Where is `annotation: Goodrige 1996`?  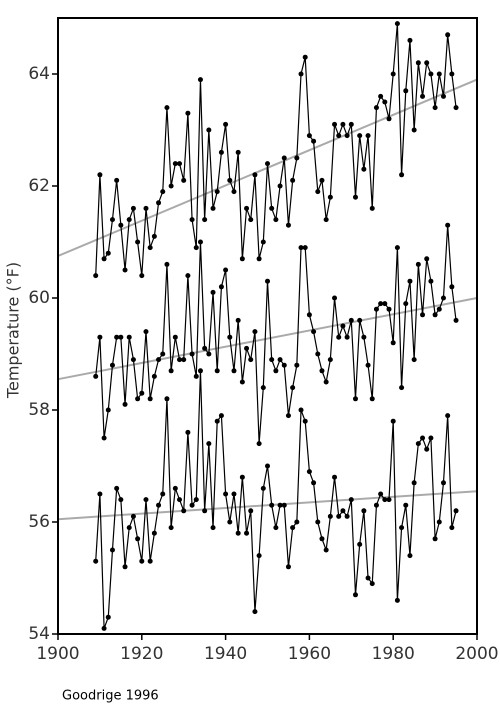 annotation: Goodrige 1996 is located at coordinates (110, 696).